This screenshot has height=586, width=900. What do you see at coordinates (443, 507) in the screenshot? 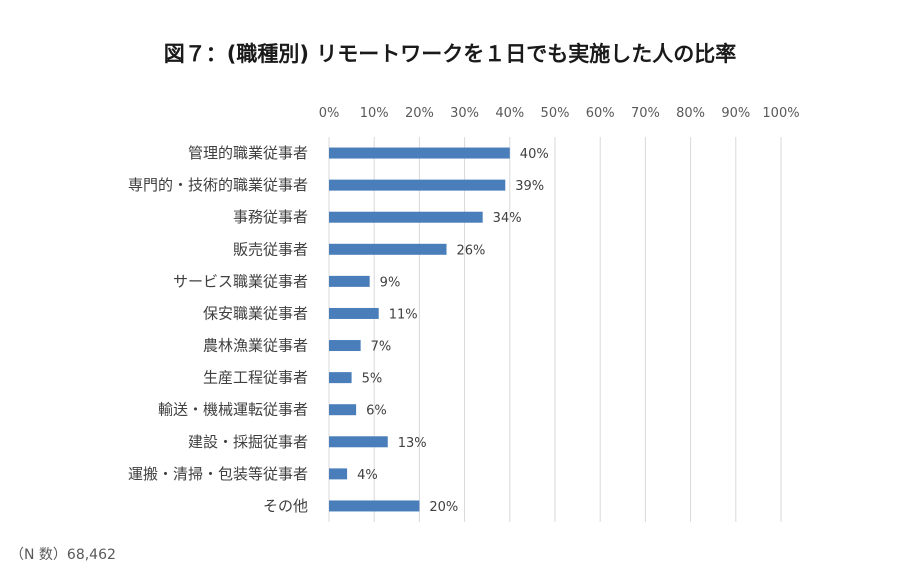
I see `data-label: 20%` at bounding box center [443, 507].